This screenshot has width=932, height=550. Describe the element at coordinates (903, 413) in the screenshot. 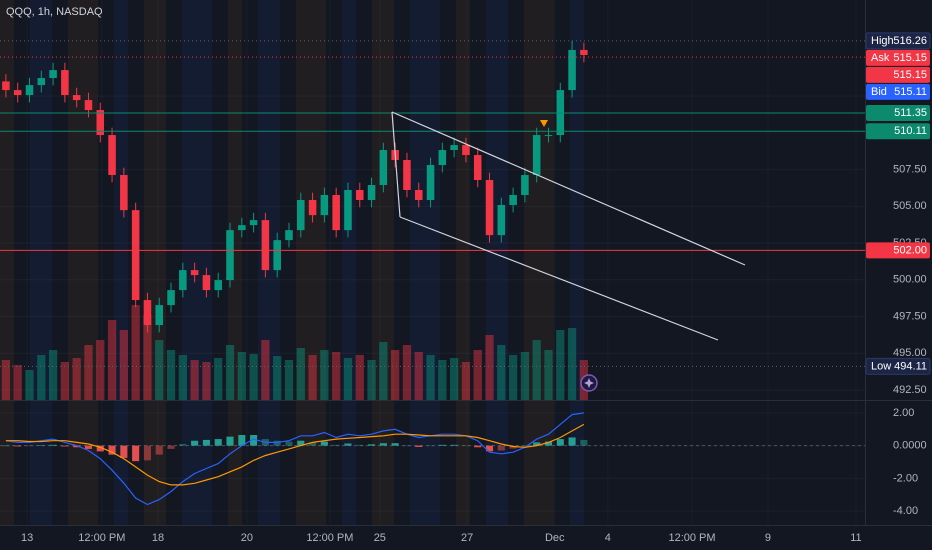

I see `y-tick-label: 2.00` at that location.